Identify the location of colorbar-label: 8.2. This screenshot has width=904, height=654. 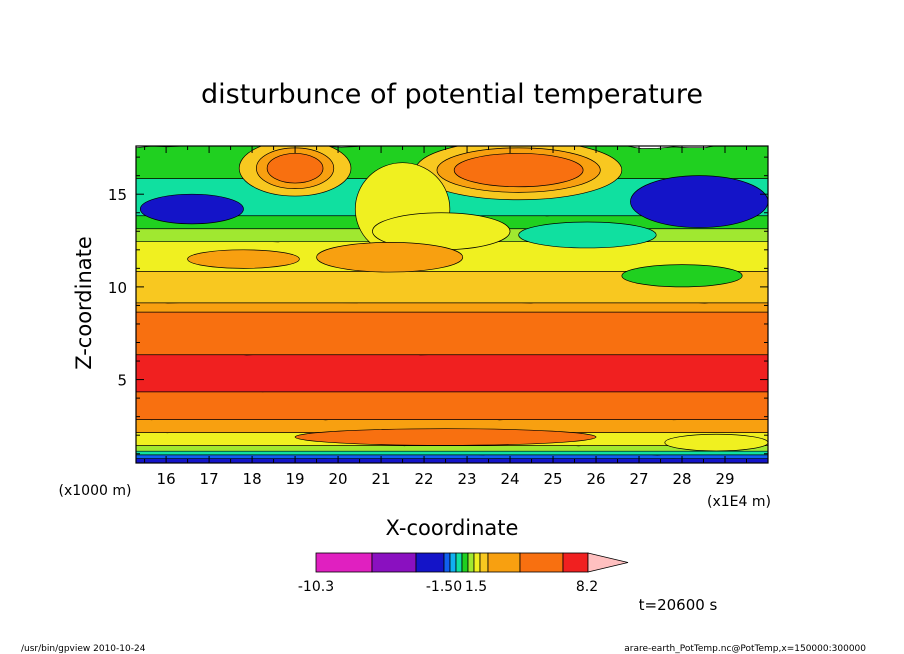
(587, 587).